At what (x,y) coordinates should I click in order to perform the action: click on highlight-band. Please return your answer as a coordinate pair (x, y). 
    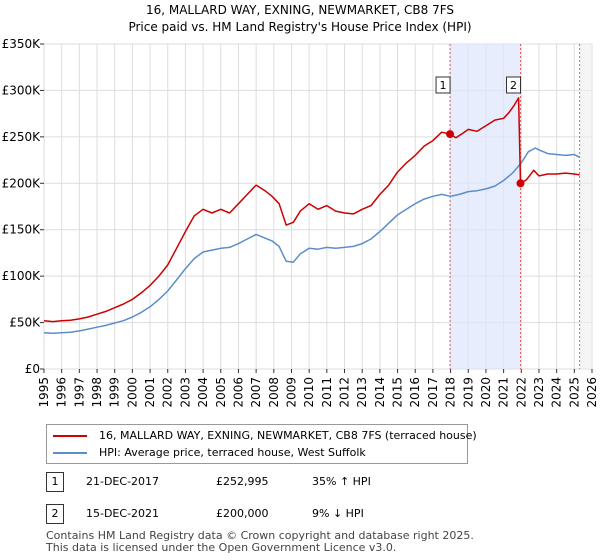
    Looking at the image, I should click on (520, 206).